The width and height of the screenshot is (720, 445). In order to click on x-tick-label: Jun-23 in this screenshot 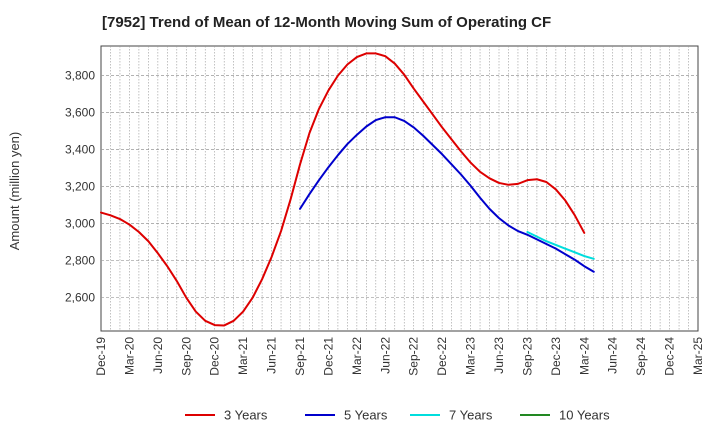, I will do `click(499, 355)`.